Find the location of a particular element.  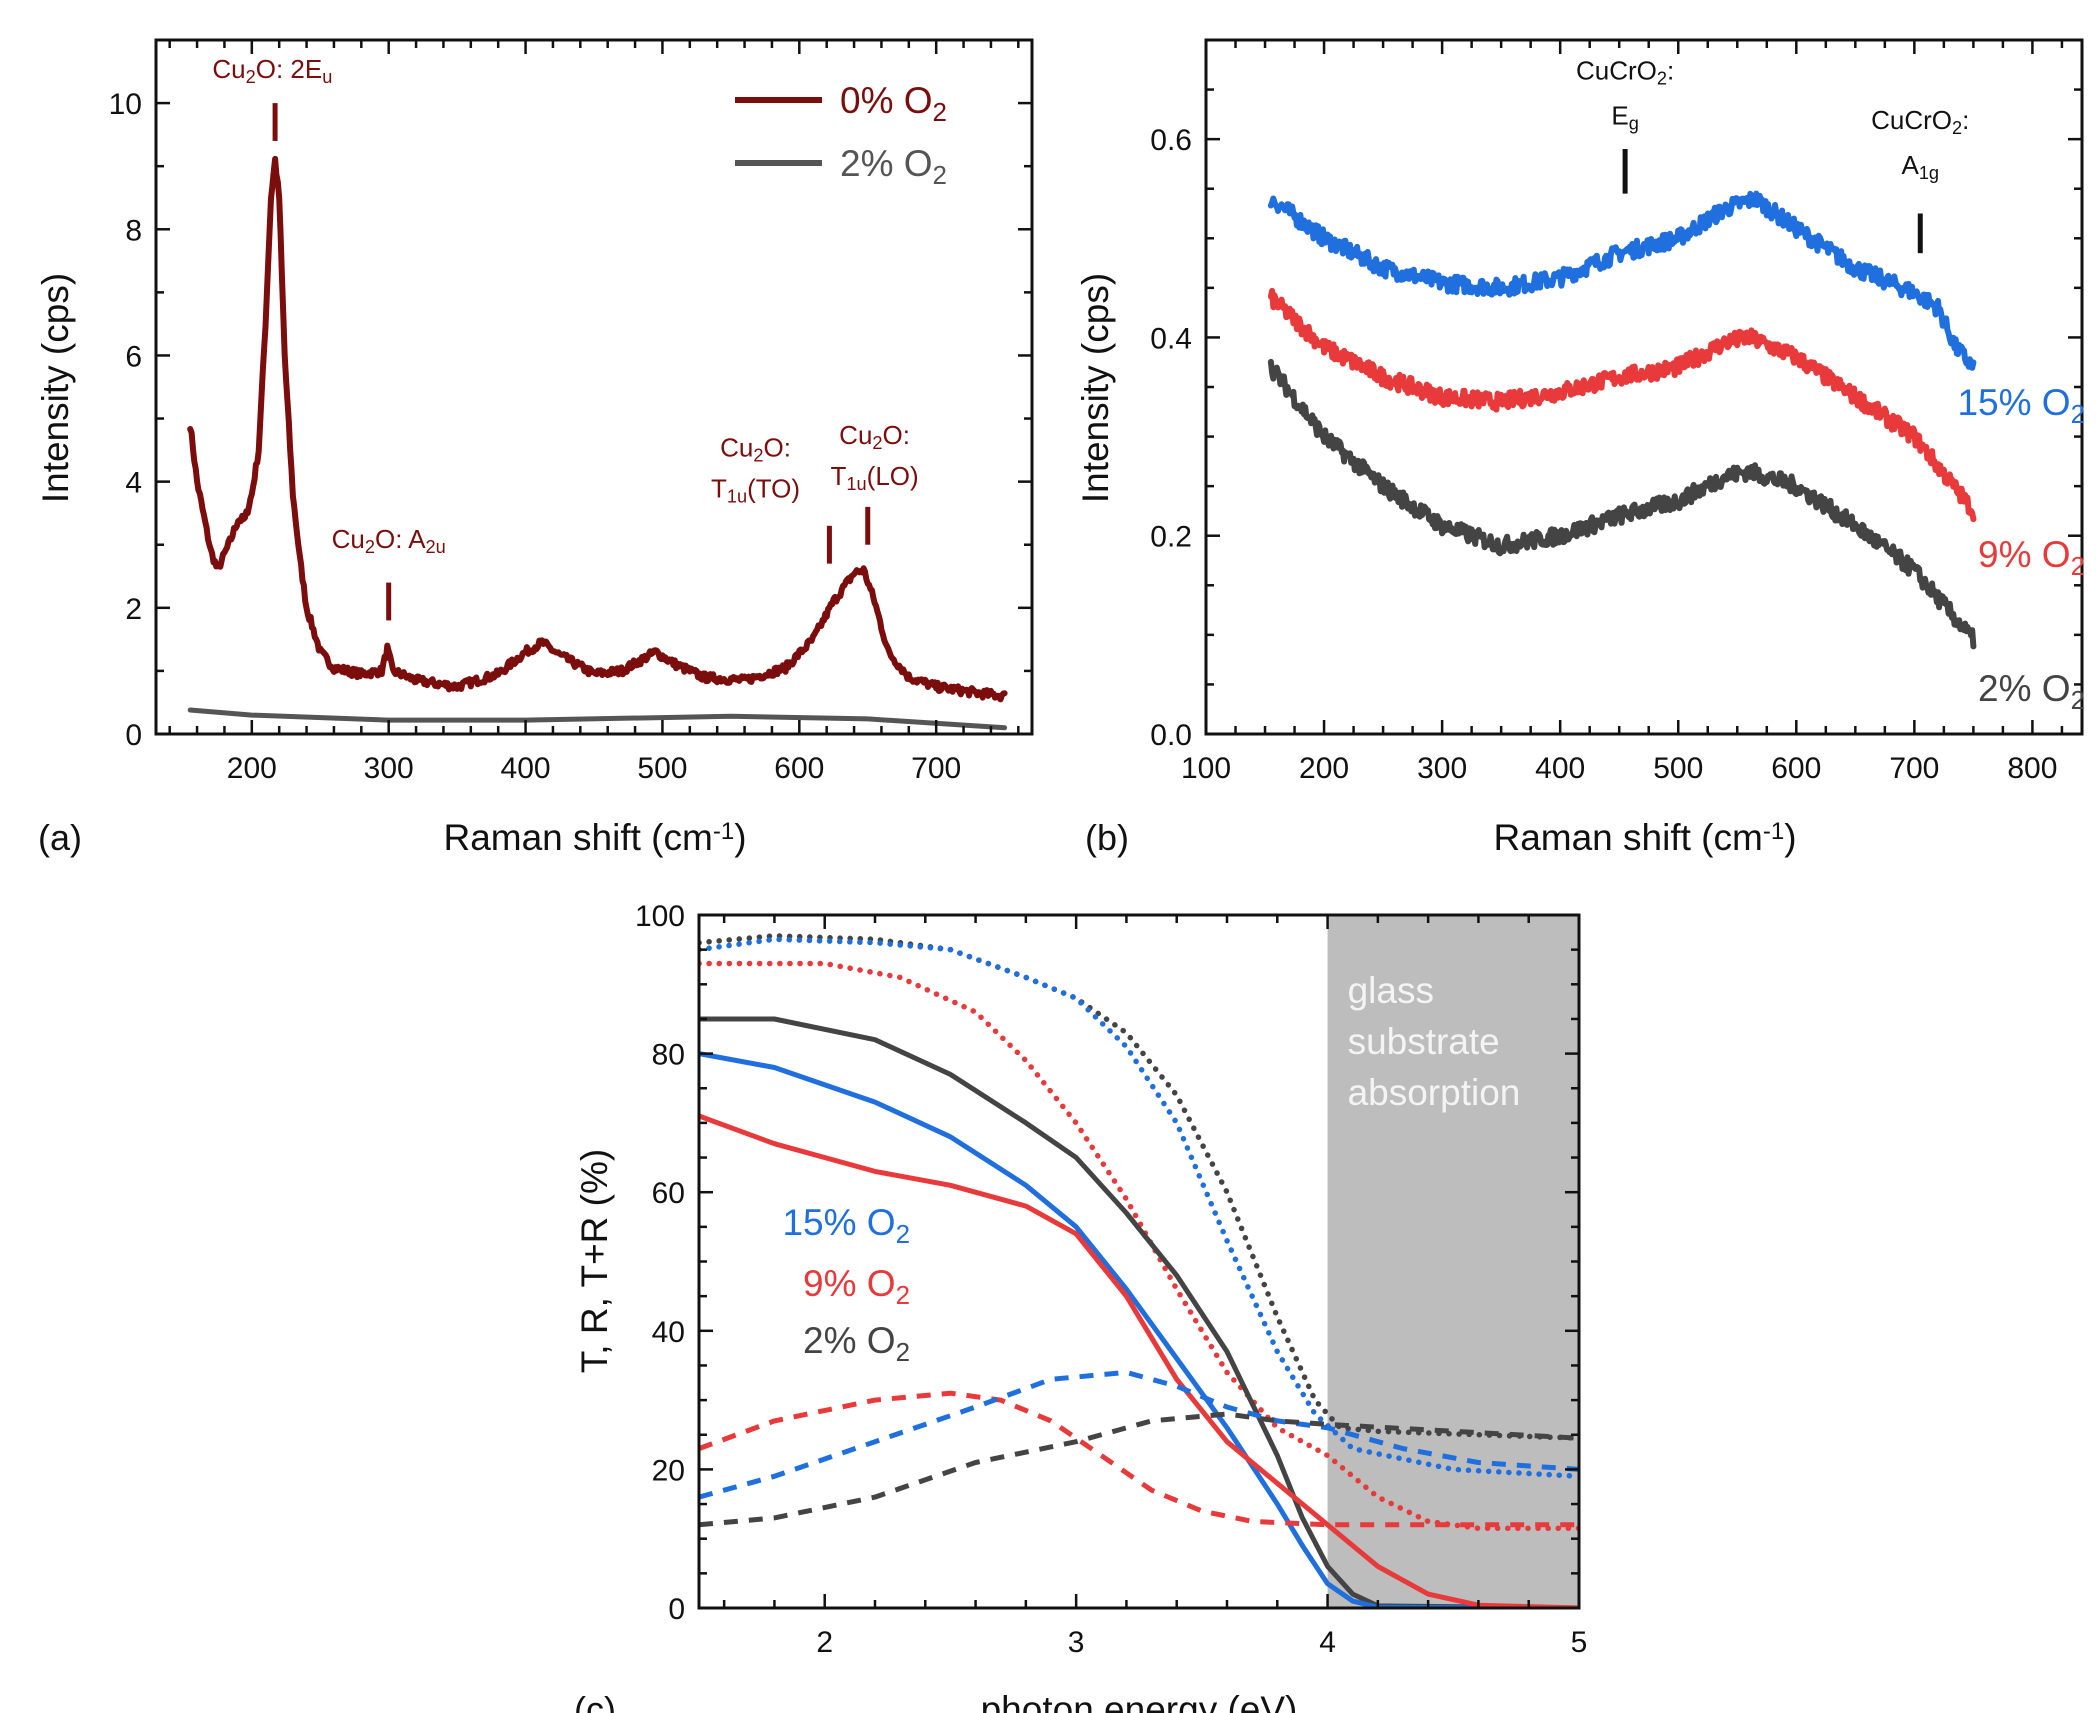

y-tick-label: 100 is located at coordinates (660, 916).